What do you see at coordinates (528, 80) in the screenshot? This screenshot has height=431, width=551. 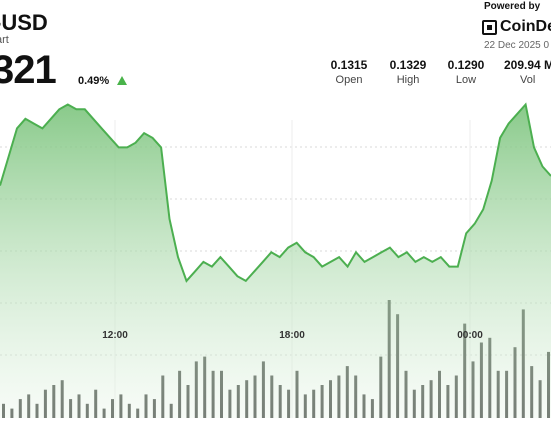 I see `stat-label: Vol` at bounding box center [528, 80].